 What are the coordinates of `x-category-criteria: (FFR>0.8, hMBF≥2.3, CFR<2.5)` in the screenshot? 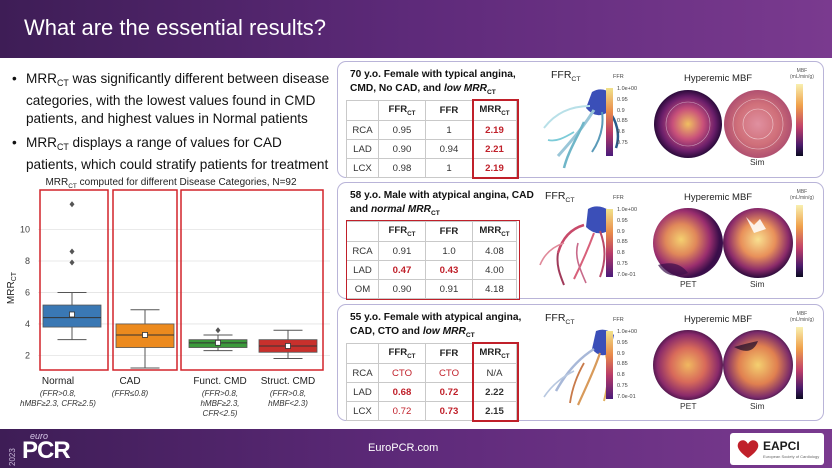 It's located at (220, 403).